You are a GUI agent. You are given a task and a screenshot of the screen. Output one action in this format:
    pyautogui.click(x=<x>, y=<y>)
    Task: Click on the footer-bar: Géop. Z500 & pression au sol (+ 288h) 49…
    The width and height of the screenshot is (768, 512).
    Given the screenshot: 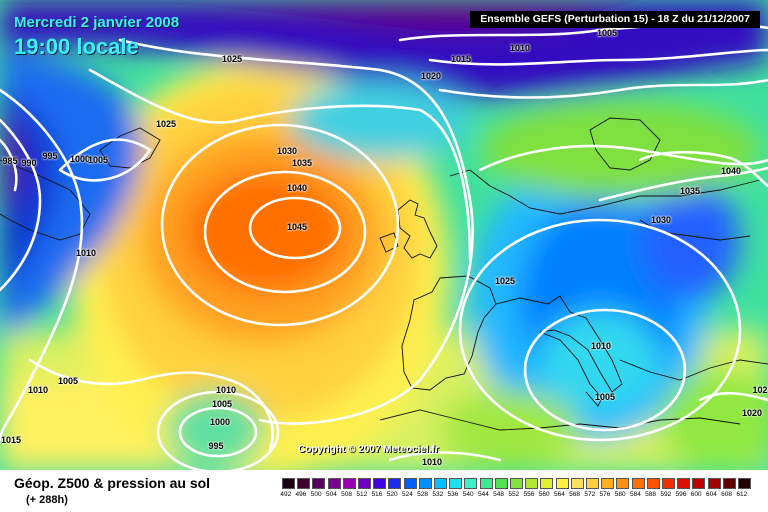 What is the action you would take?
    pyautogui.click(x=384, y=491)
    